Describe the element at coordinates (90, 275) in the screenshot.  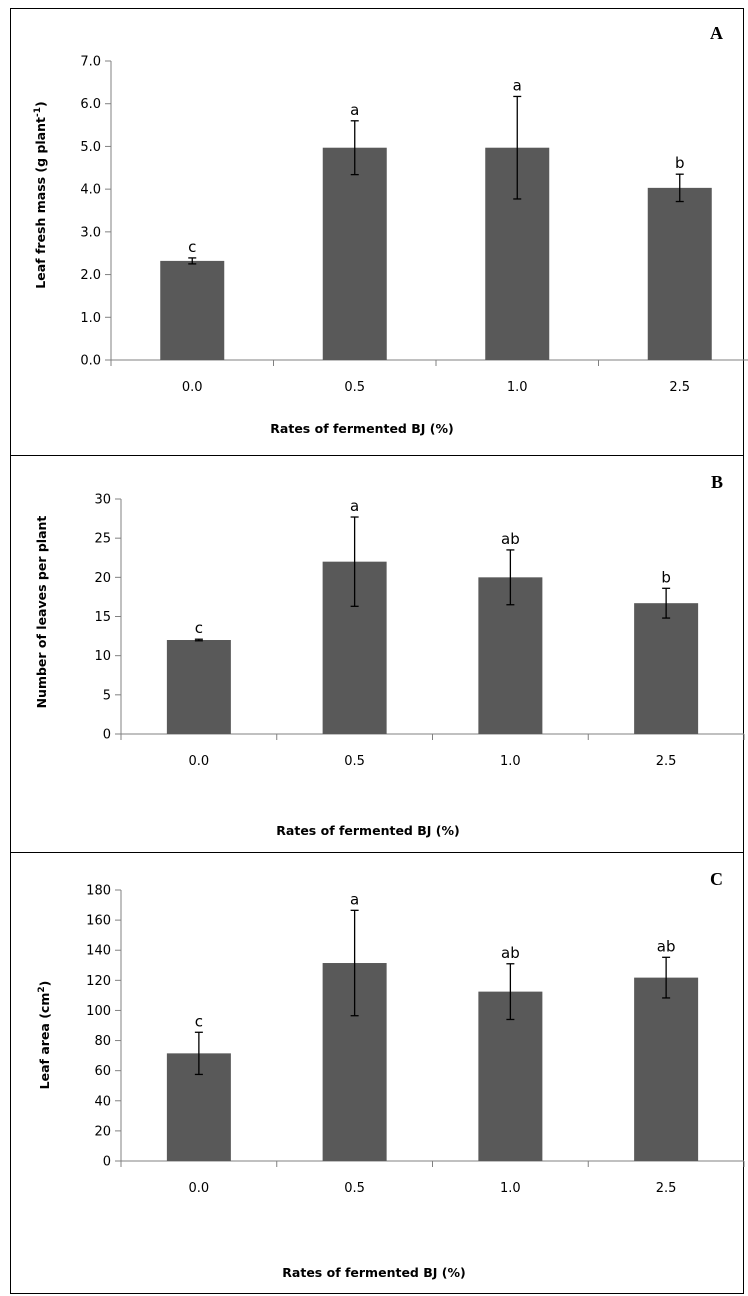
I see `y-tick-label: 2.0` at that location.